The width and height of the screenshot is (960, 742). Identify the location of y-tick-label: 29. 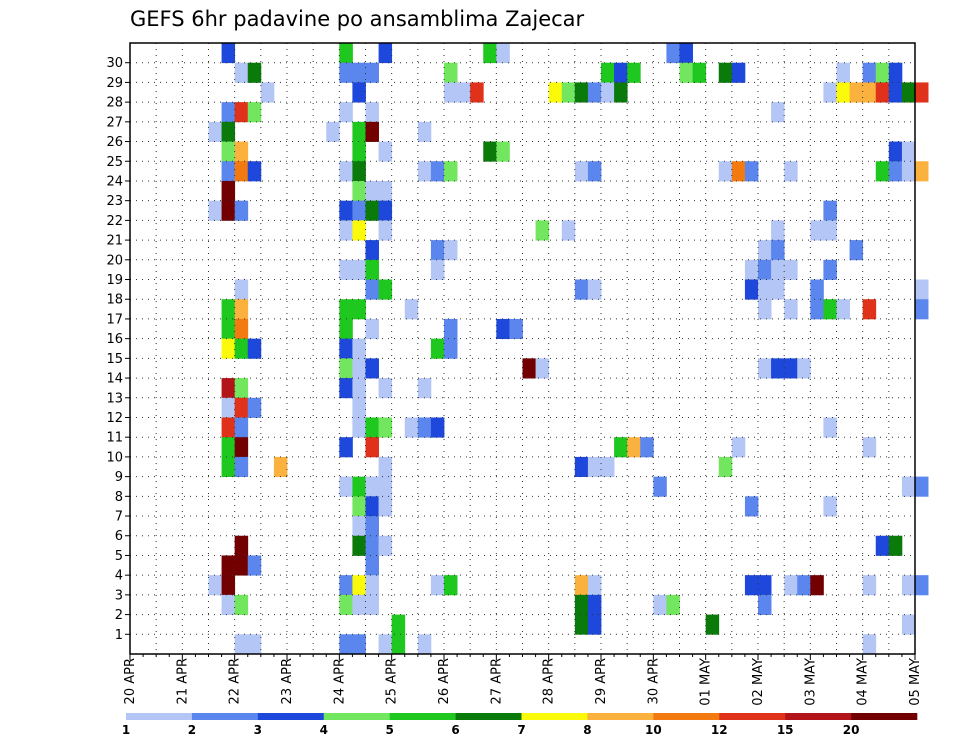
(114, 83).